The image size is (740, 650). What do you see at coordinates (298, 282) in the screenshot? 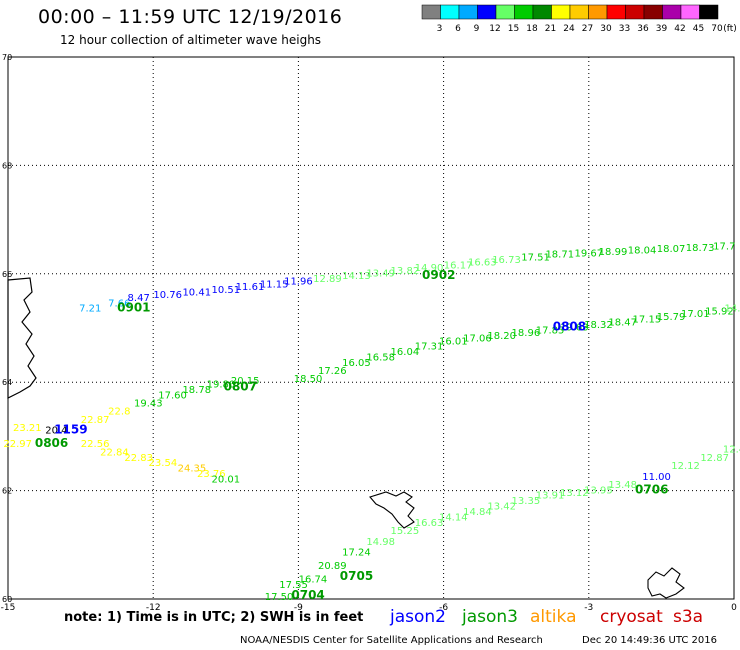
I see `wave-height-value: 11.96` at bounding box center [298, 282].